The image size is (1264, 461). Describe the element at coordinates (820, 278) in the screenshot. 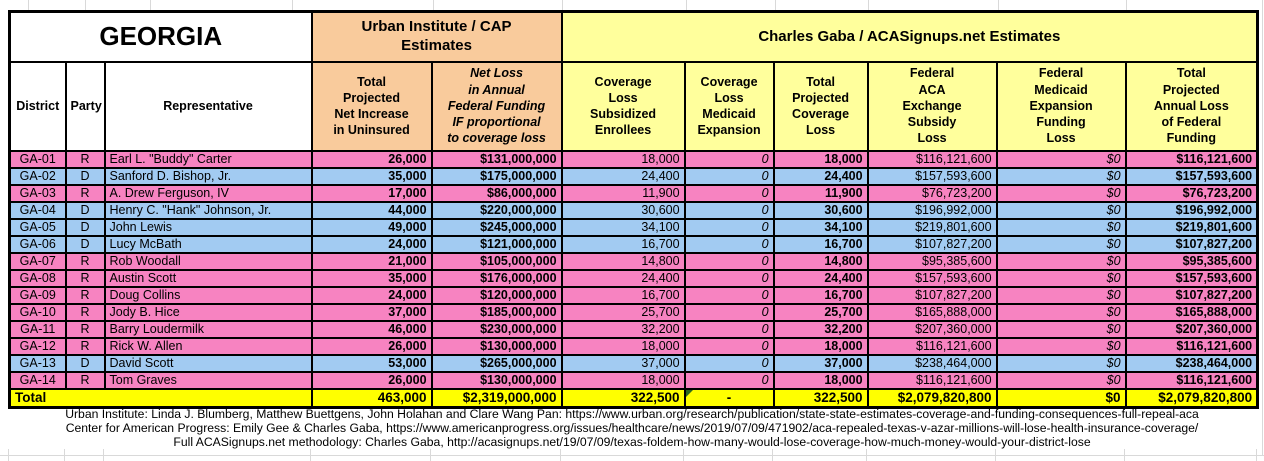

I see `cell-total-coverage-loss: 24,400` at that location.